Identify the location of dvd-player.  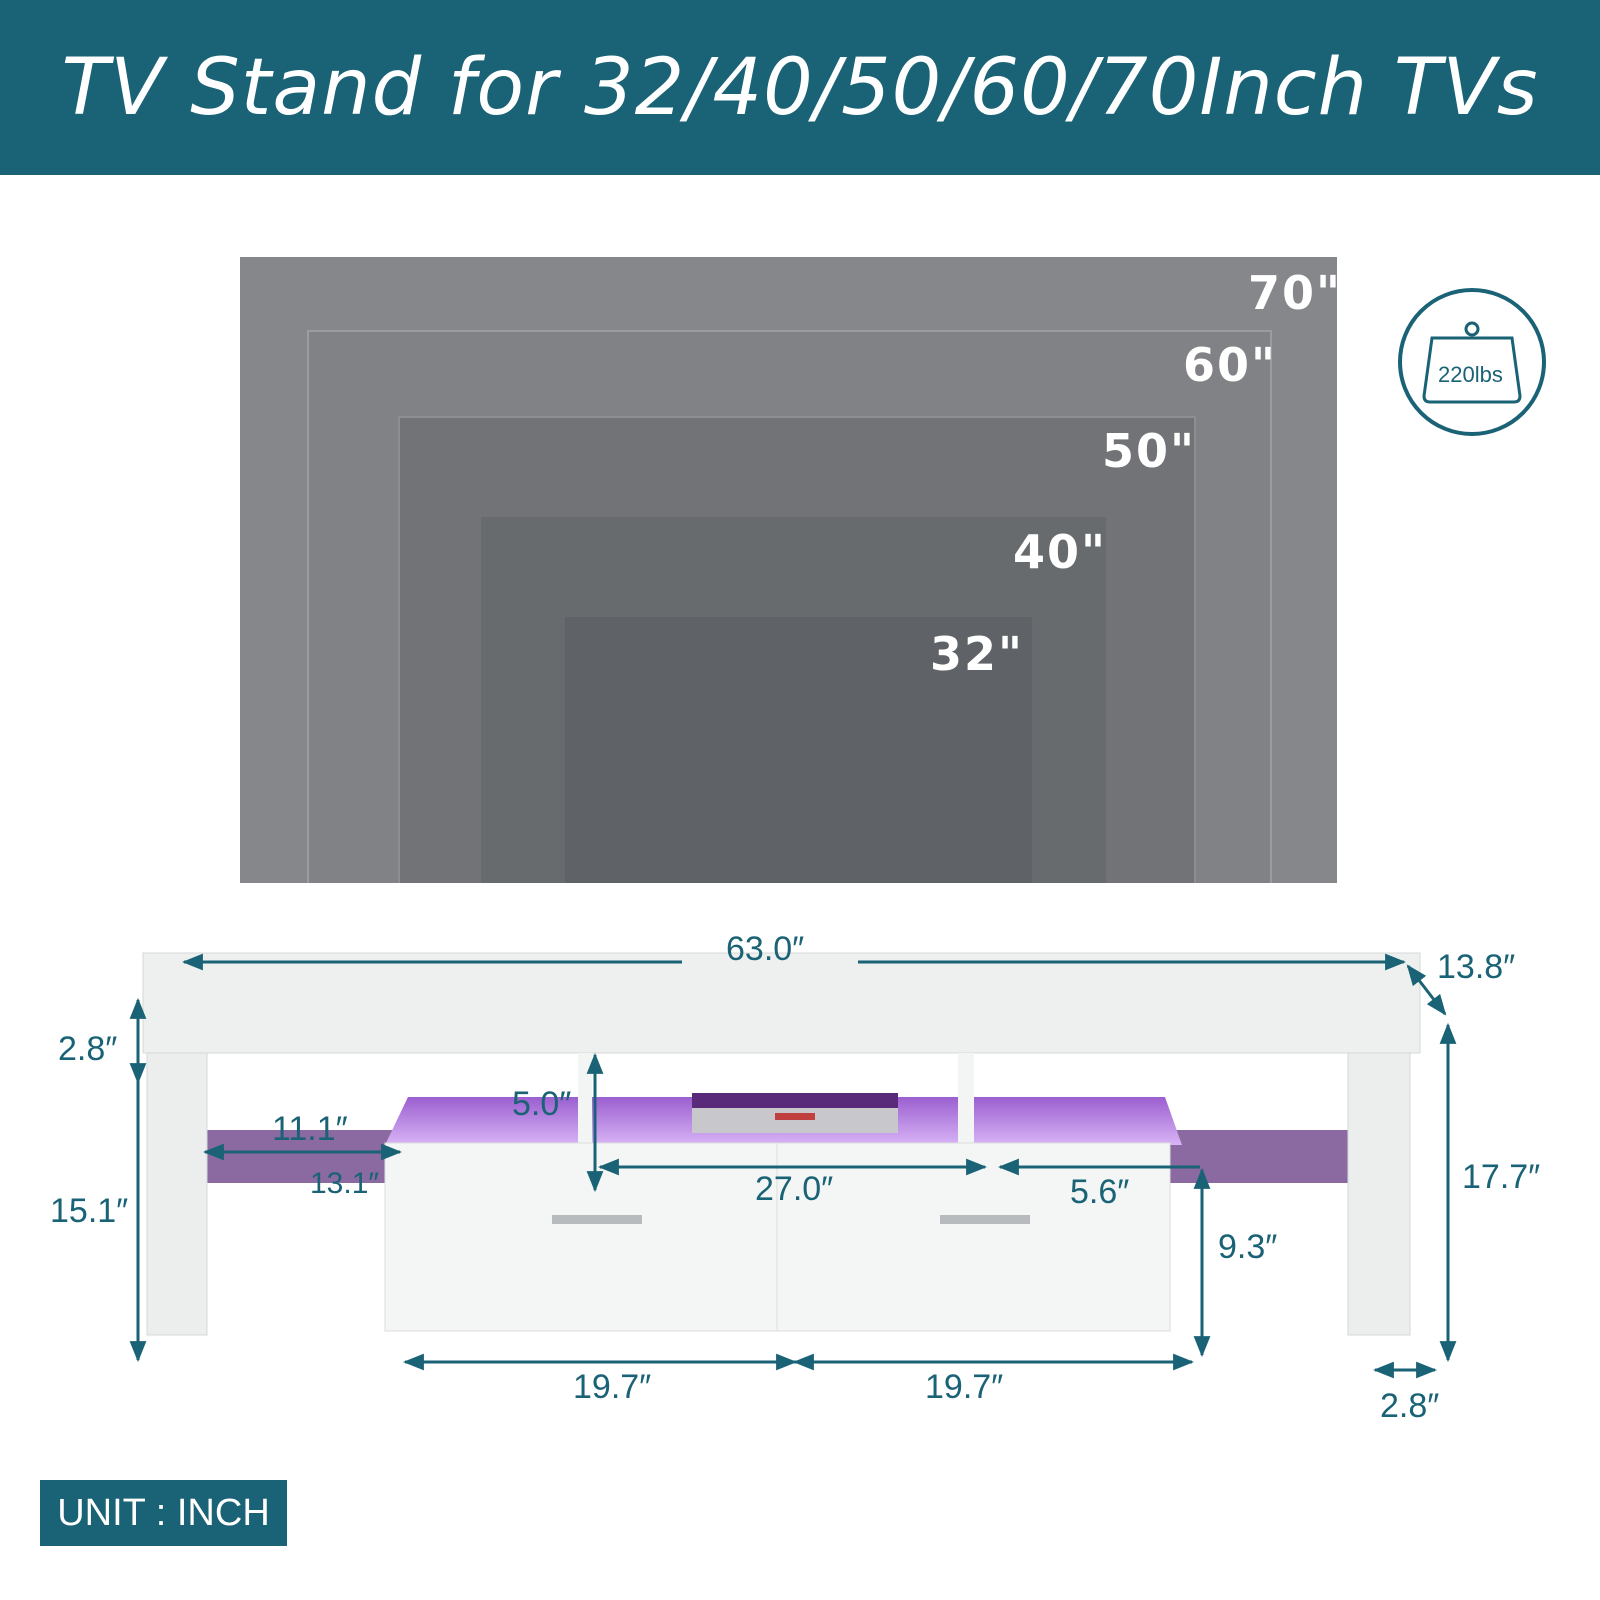
(795, 1113).